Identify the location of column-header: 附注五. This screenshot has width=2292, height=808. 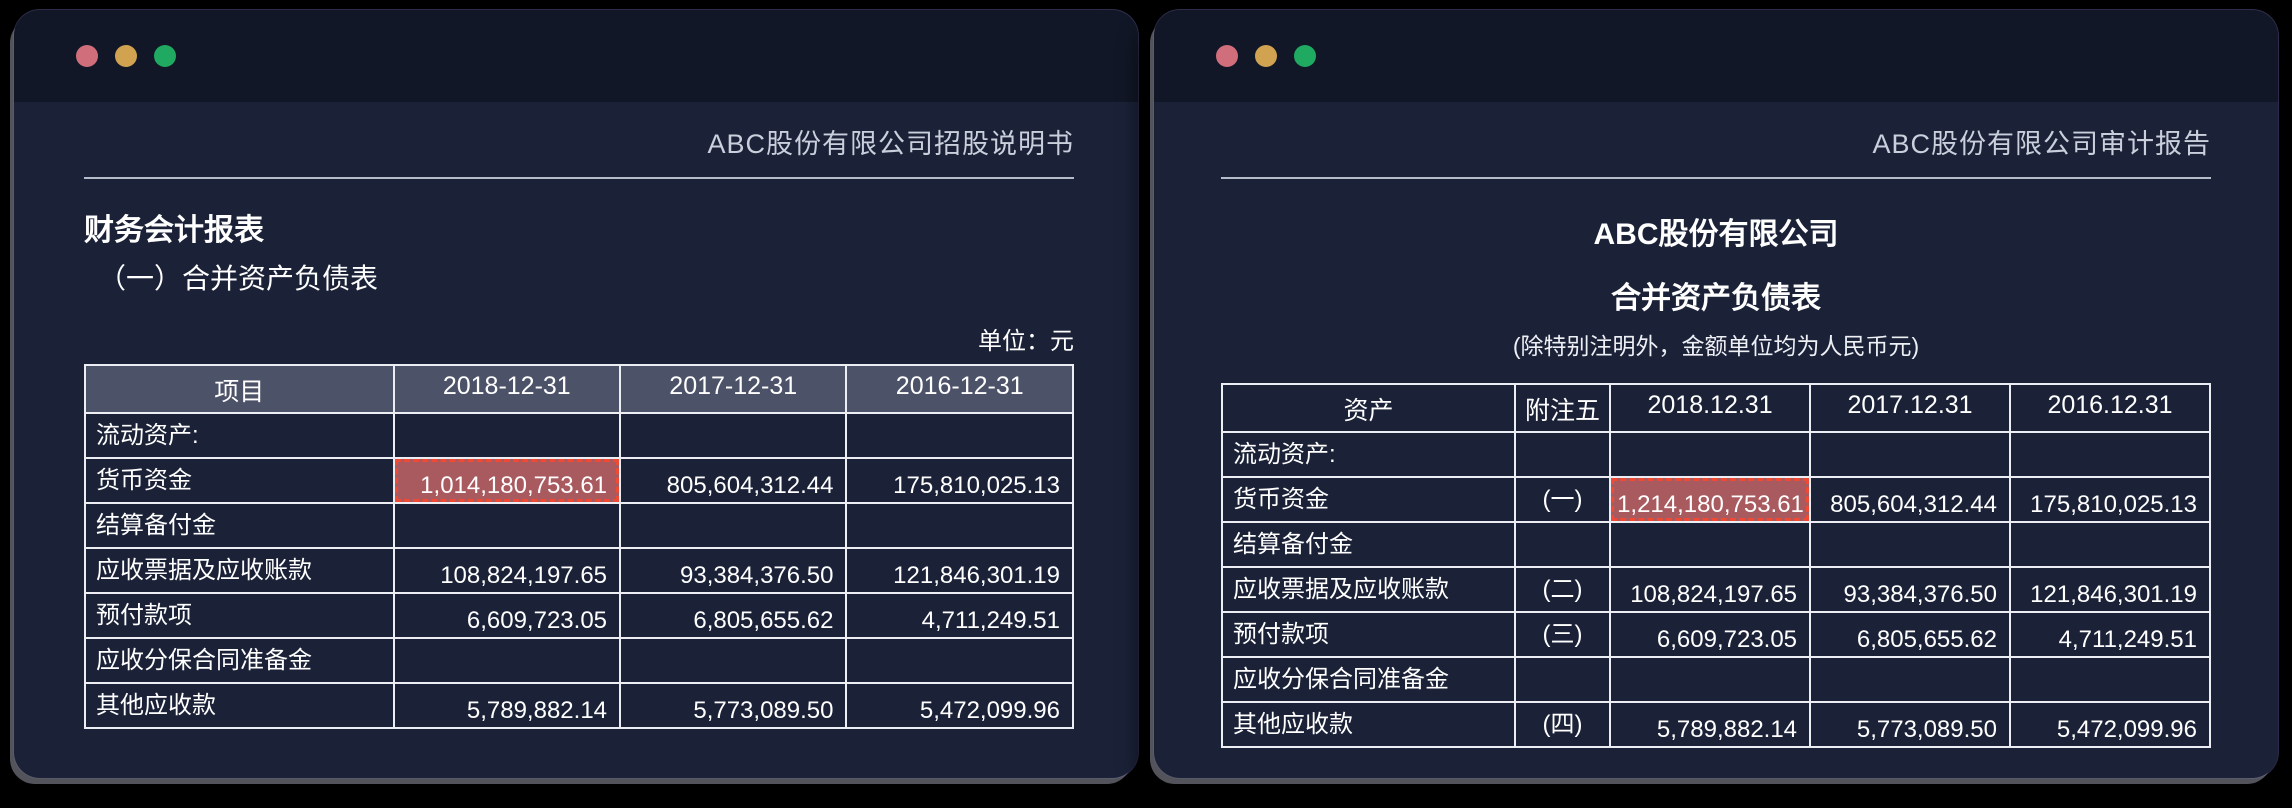
(1563, 408).